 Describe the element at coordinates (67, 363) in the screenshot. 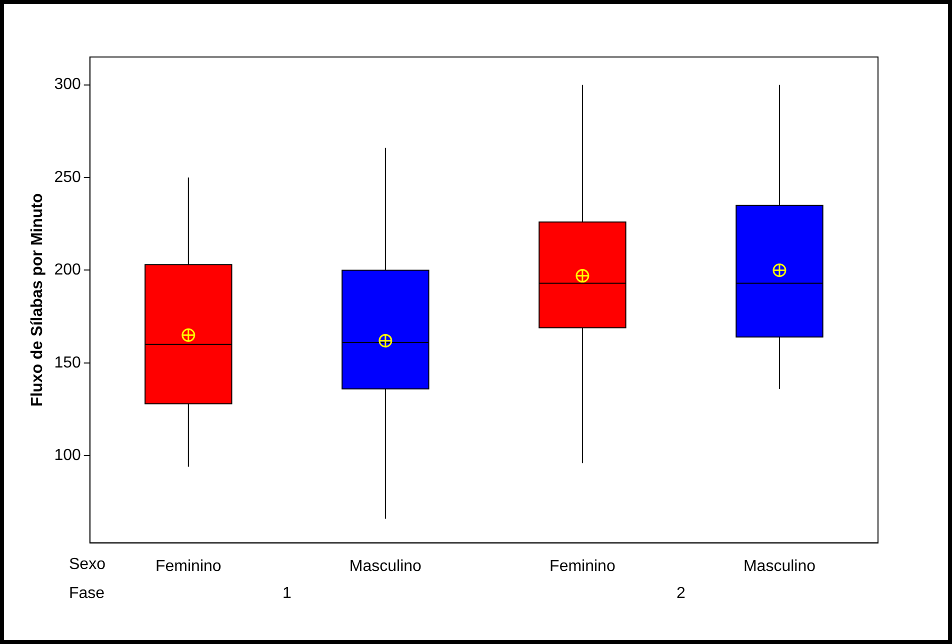

I see `y-tick-label: 150` at that location.